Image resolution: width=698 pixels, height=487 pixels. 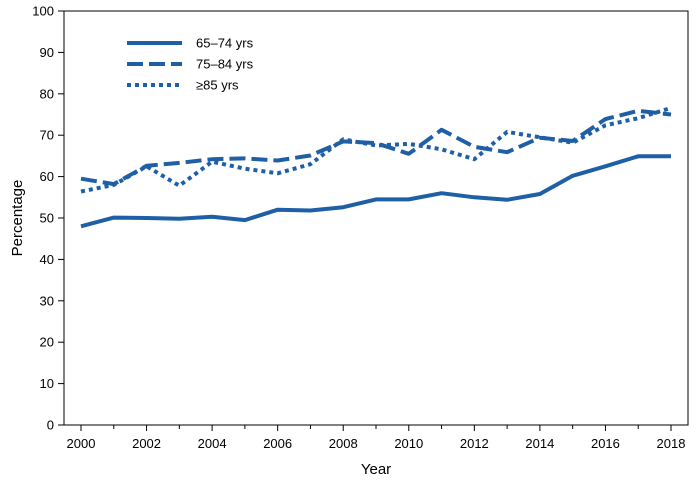 I want to click on x-tick-label: 2016, so click(x=605, y=443).